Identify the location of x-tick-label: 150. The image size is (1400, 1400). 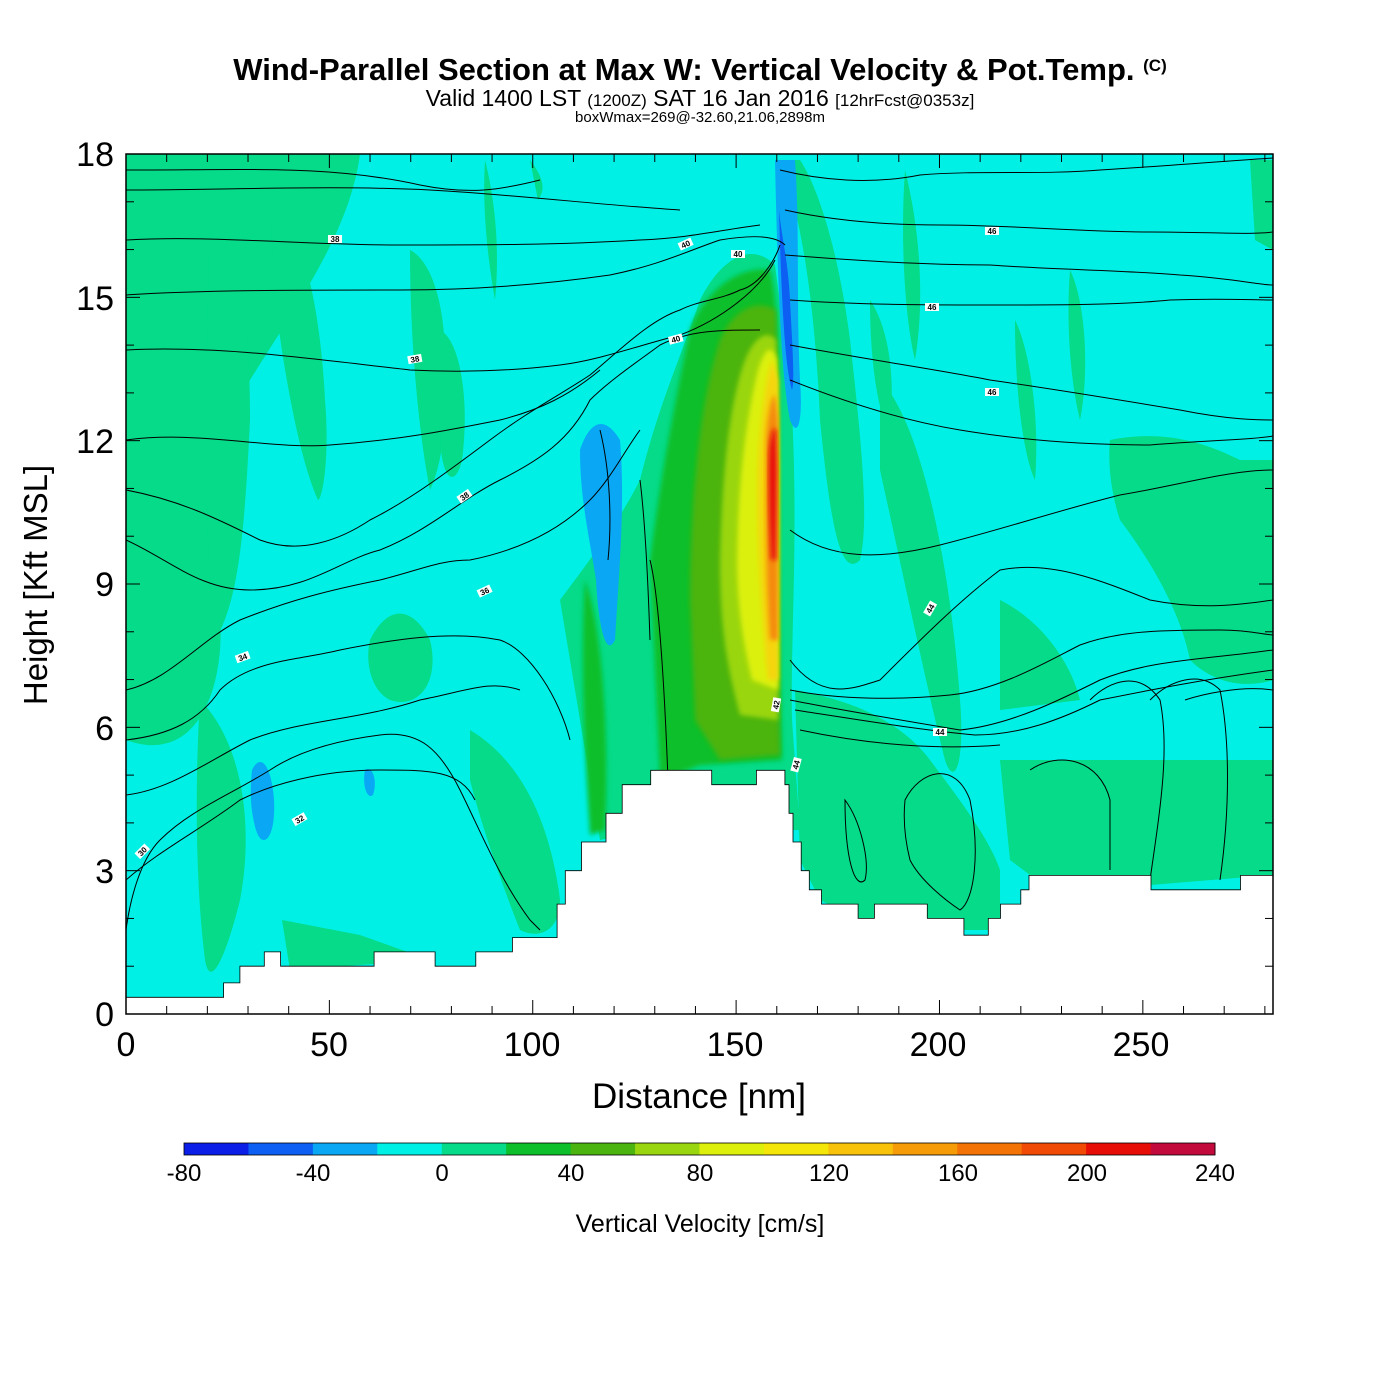
(735, 1045).